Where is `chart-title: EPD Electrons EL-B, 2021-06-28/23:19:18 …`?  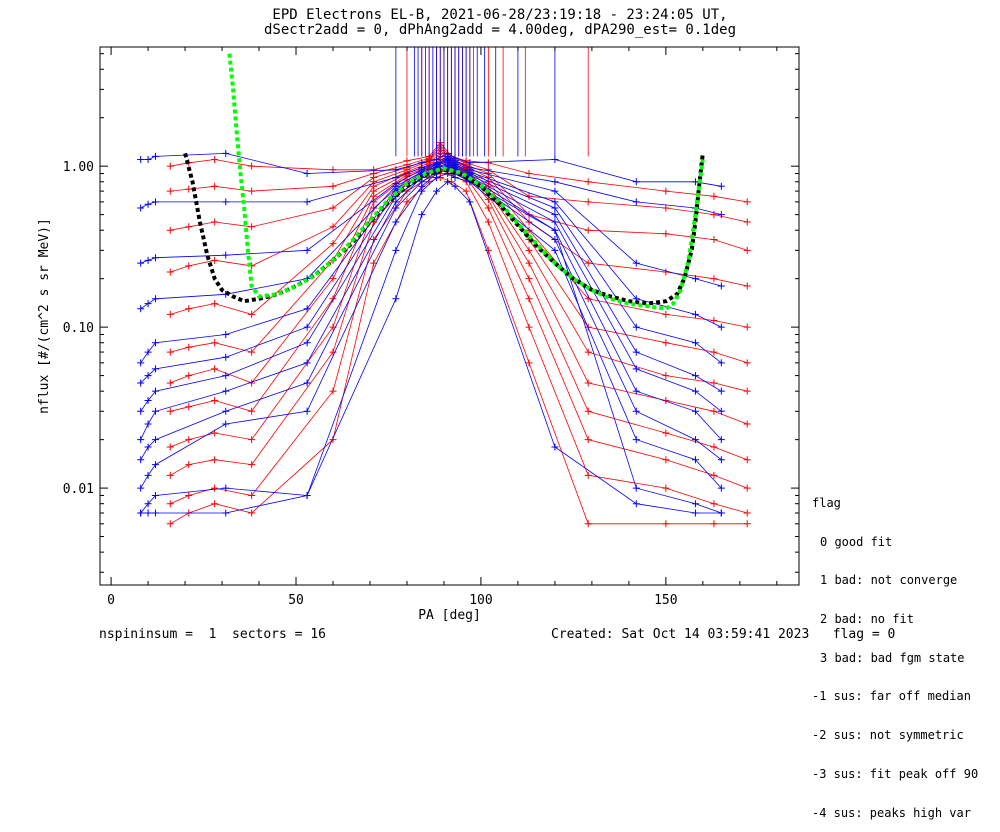
chart-title: EPD Electrons EL-B, 2021-06-28/23:19:18 … is located at coordinates (500, 15).